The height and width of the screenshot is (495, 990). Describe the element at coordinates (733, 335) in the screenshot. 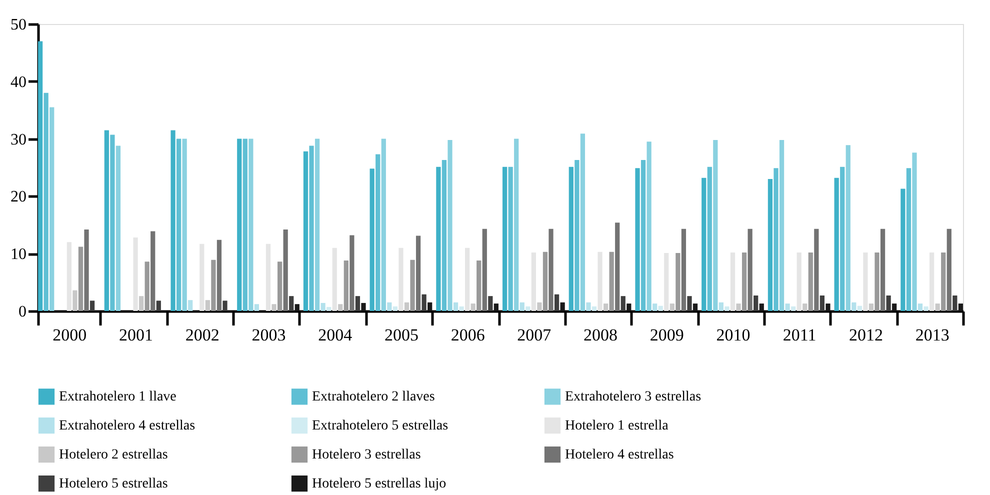

I see `x-tick-label: 2010` at that location.